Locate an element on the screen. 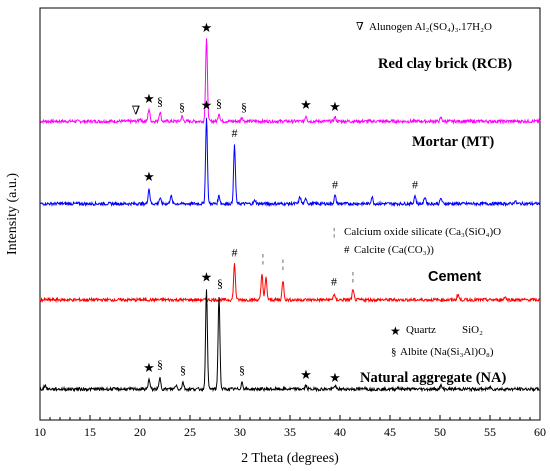 The height and width of the screenshot is (471, 550). x-tick-label-45: 45 is located at coordinates (390, 432).